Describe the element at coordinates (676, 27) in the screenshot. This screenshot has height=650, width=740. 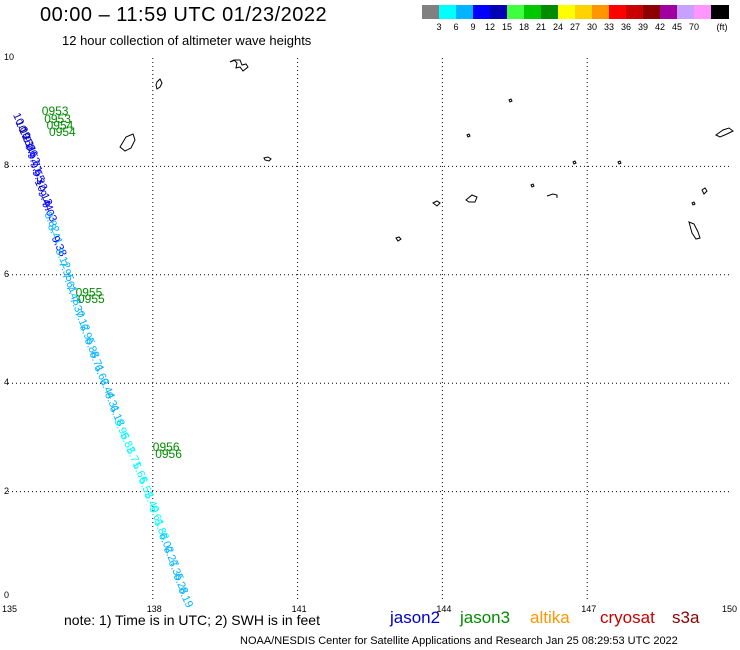
I see `legend-label: 45` at that location.